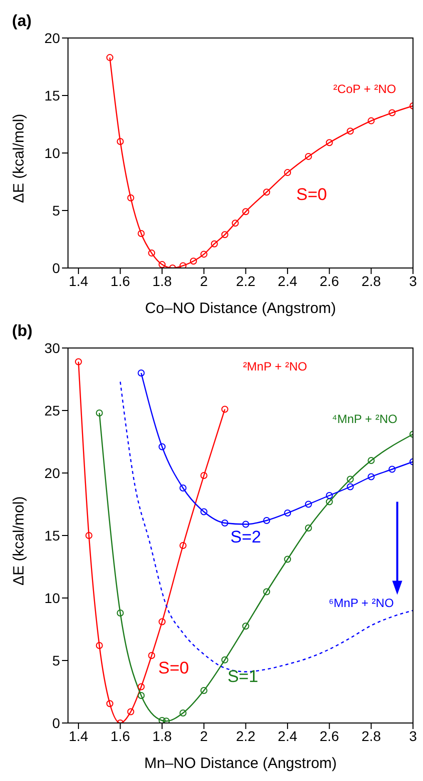 The image size is (423, 781). I want to click on y-tick-label: 30, so click(52, 348).